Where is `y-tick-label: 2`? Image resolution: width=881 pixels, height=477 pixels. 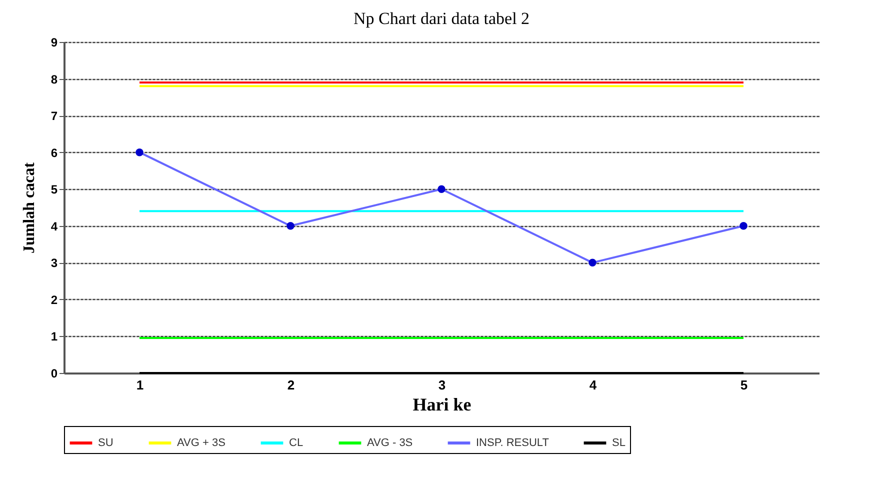
y-tick-label: 2 is located at coordinates (54, 299).